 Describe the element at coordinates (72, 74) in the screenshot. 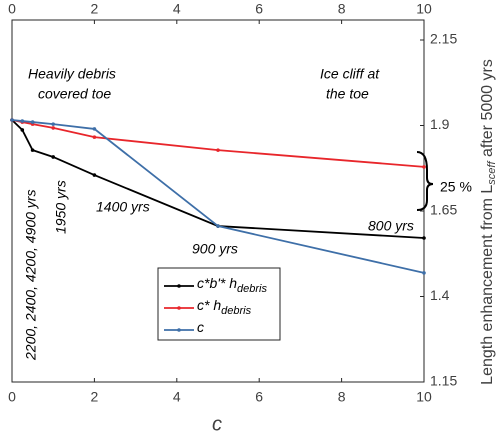

I see `annotation: Heavily debris` at that location.